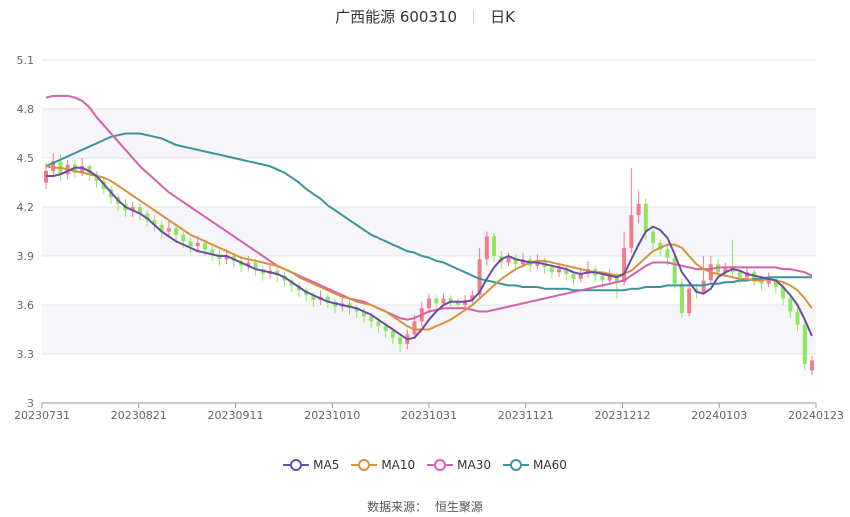 This screenshot has height=517, width=850. I want to click on legend-item-ma60: MA60, so click(535, 465).